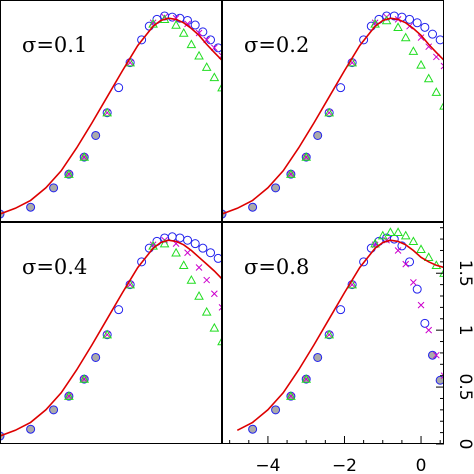 This screenshot has height=474, width=474. Describe the element at coordinates (54, 45) in the screenshot. I see `panel-label: σ=0.1` at that location.